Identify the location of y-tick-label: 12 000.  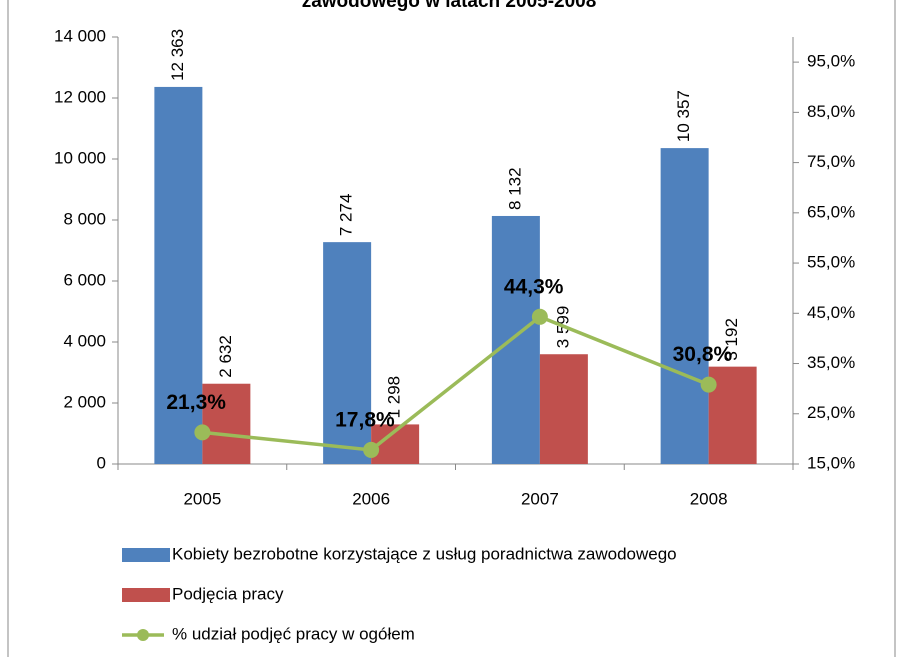
(80, 96).